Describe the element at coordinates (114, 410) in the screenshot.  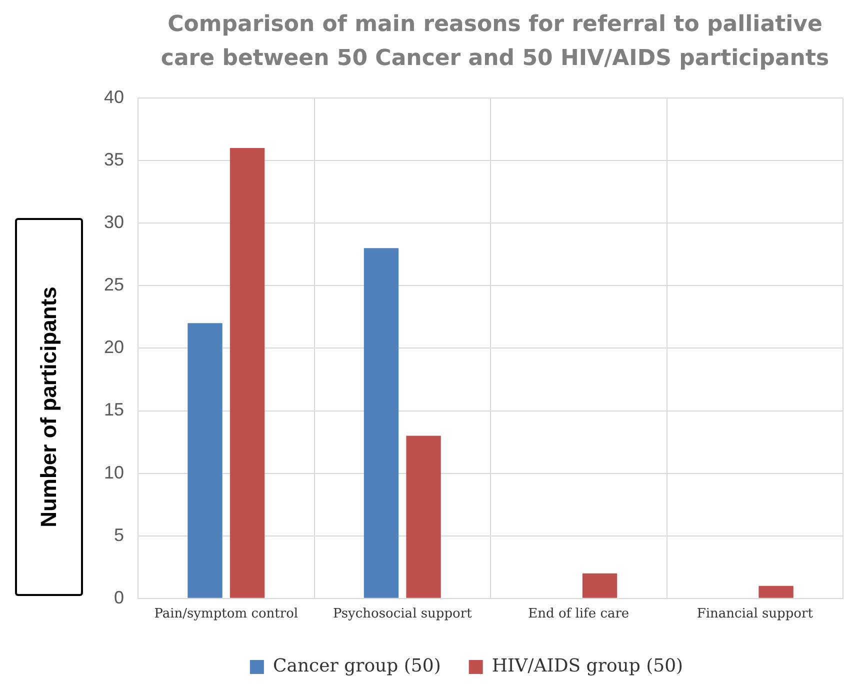
I see `y-tick-label: 15` at that location.